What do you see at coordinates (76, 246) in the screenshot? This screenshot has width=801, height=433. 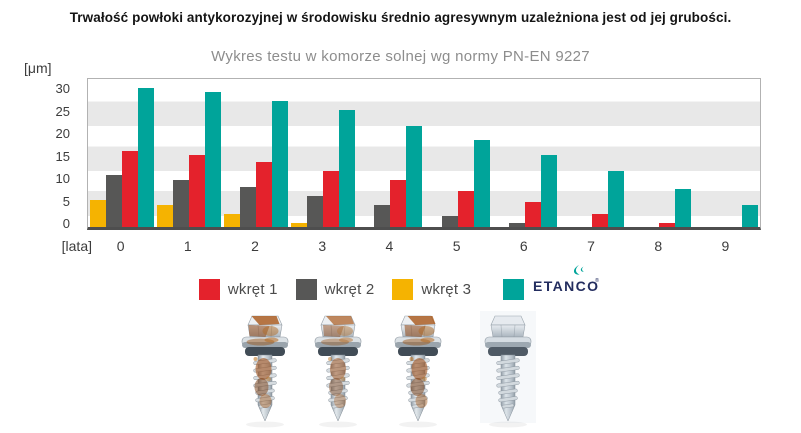 I see `x-axis-unit-label: [lata]` at bounding box center [76, 246].